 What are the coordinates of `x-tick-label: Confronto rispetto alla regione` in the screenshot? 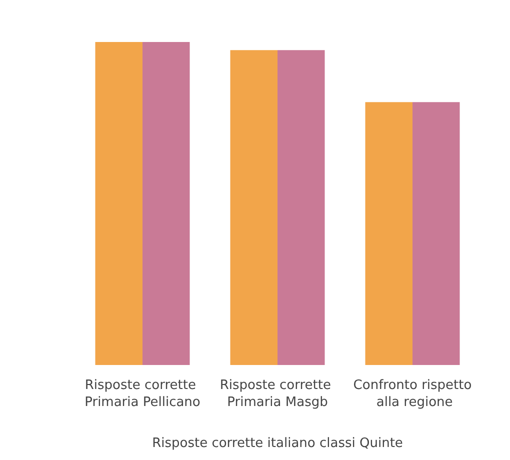 It's located at (412, 394).